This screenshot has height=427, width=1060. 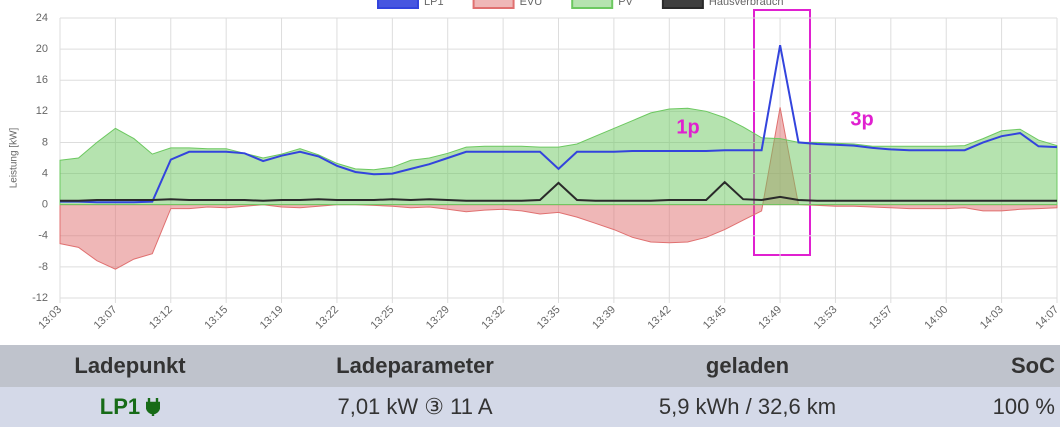 What do you see at coordinates (747, 365) in the screenshot?
I see `header-cell: geladen` at bounding box center [747, 365].